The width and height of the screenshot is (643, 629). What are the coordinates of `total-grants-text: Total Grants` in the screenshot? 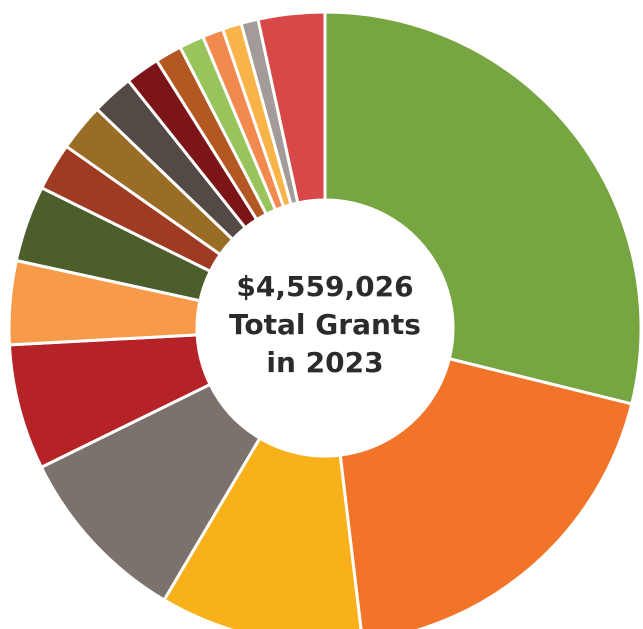 It's located at (325, 324).